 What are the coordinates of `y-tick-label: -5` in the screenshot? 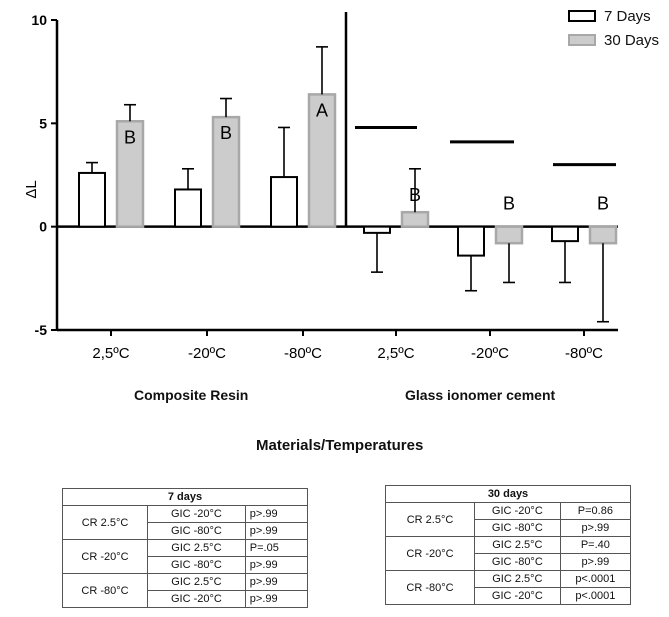 It's located at (41, 330).